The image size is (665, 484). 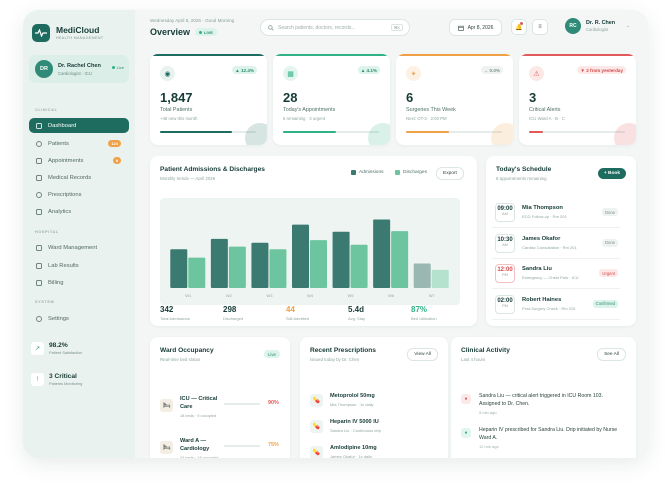 I want to click on page-title: Overview LIVE, so click(x=183, y=32).